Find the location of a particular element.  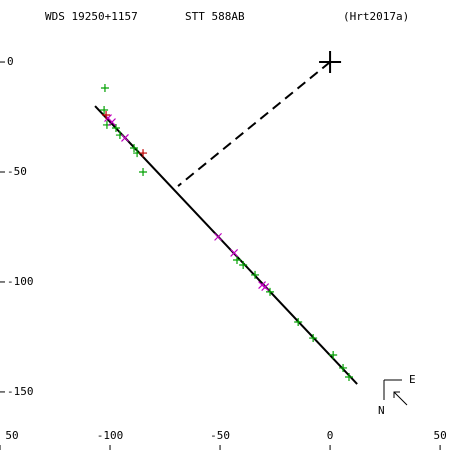

y-tick-label: -50 is located at coordinates (17, 171).